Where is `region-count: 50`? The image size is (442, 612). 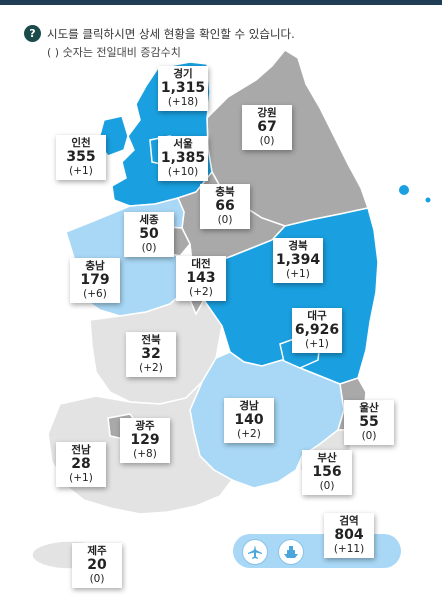 region-count: 50 is located at coordinates (149, 234).